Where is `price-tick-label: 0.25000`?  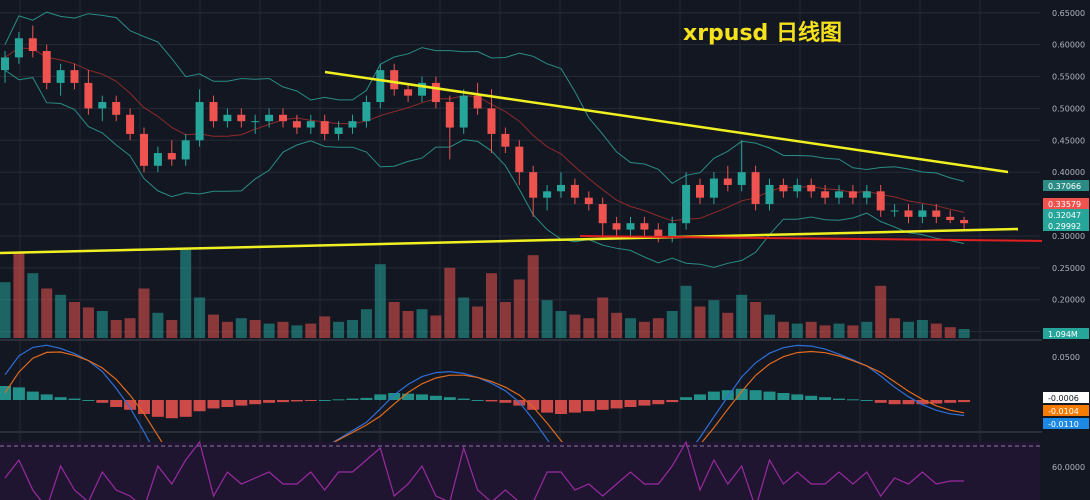 price-tick-label: 0.25000 is located at coordinates (1068, 268).